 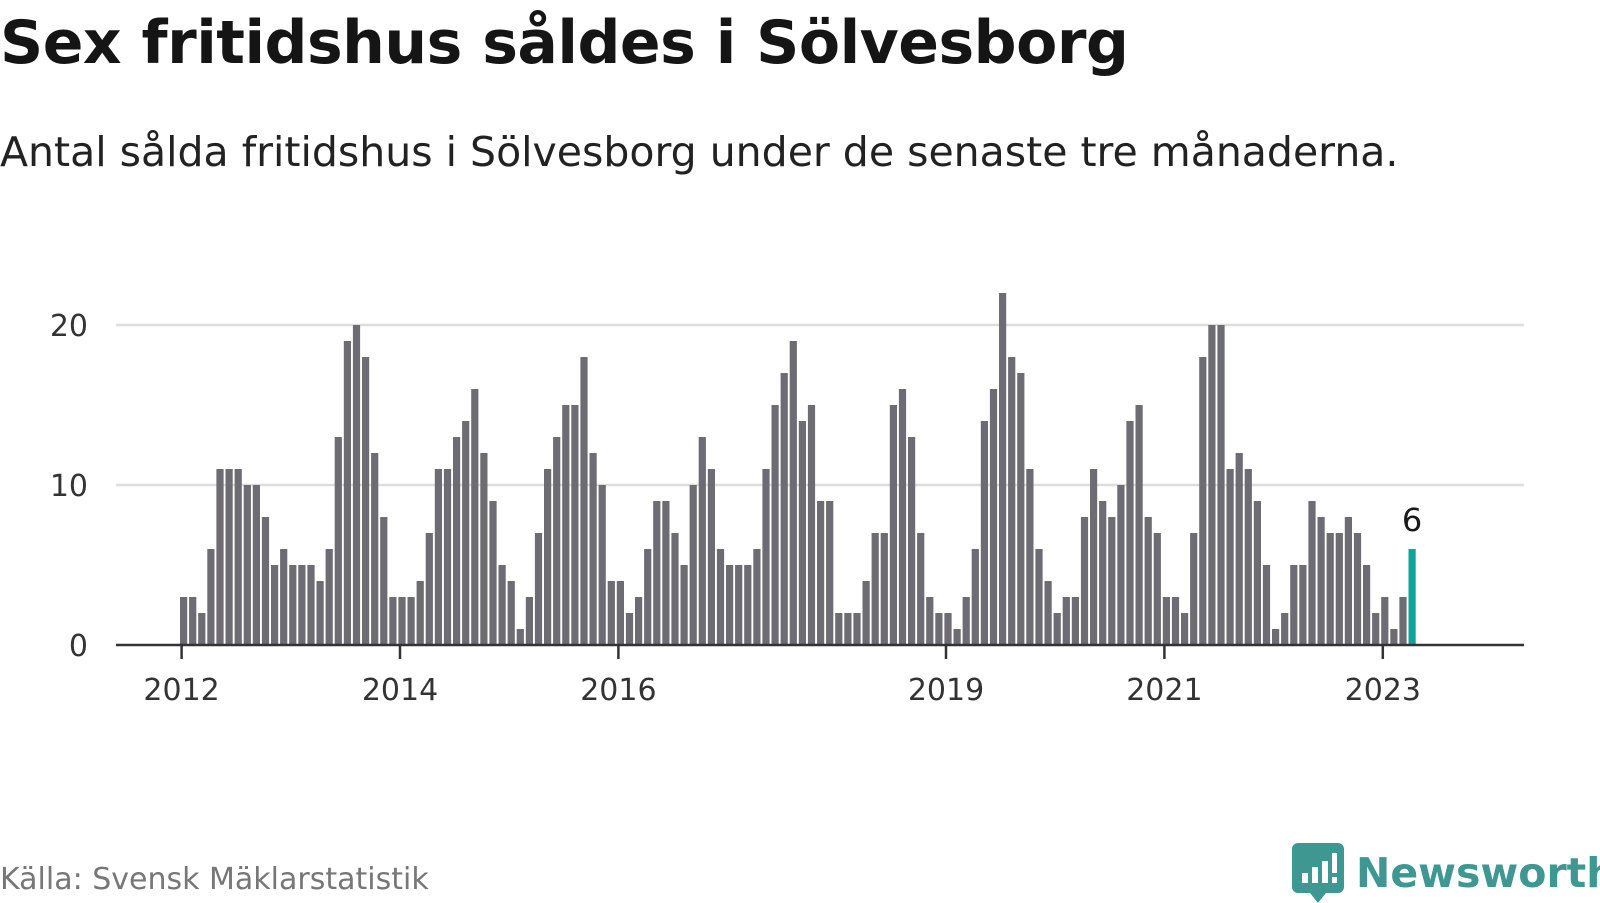 I want to click on x-axis-ticks: 2012 2014 2016 2019 2021 2023, so click(x=782, y=676).